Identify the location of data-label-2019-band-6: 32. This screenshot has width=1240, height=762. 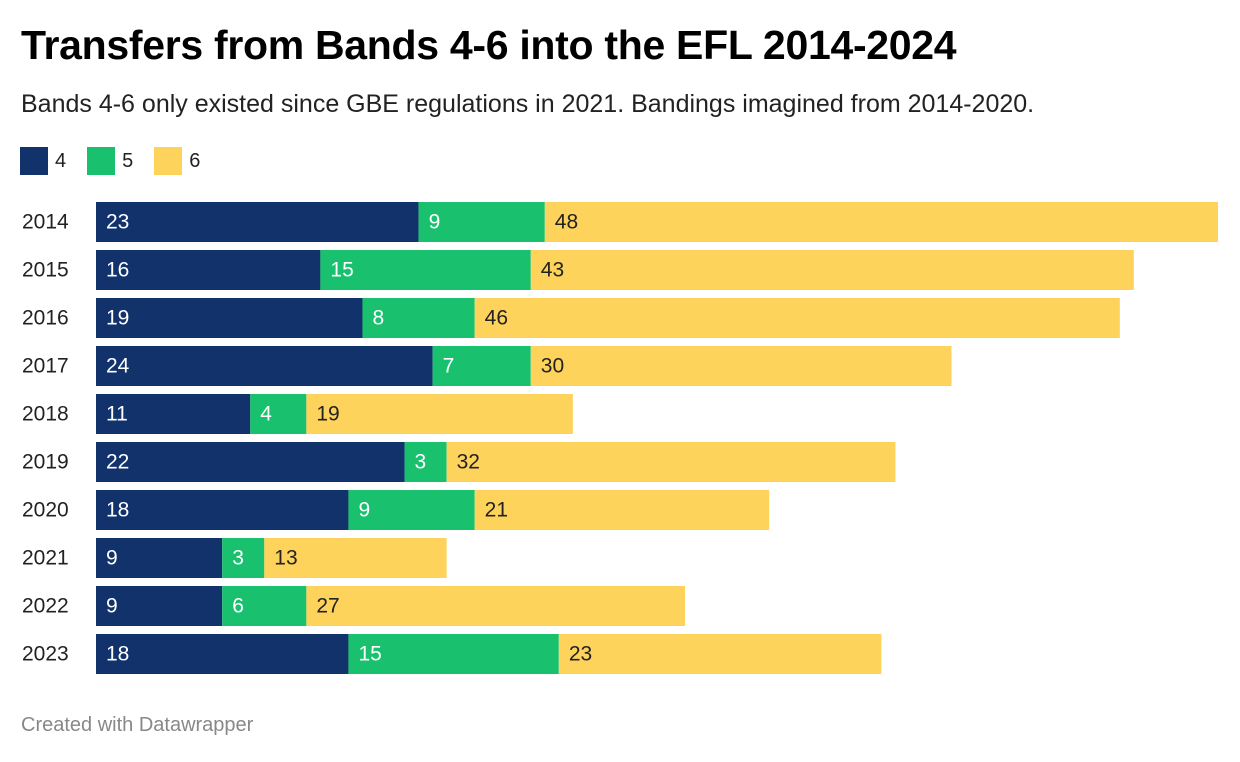
(468, 462).